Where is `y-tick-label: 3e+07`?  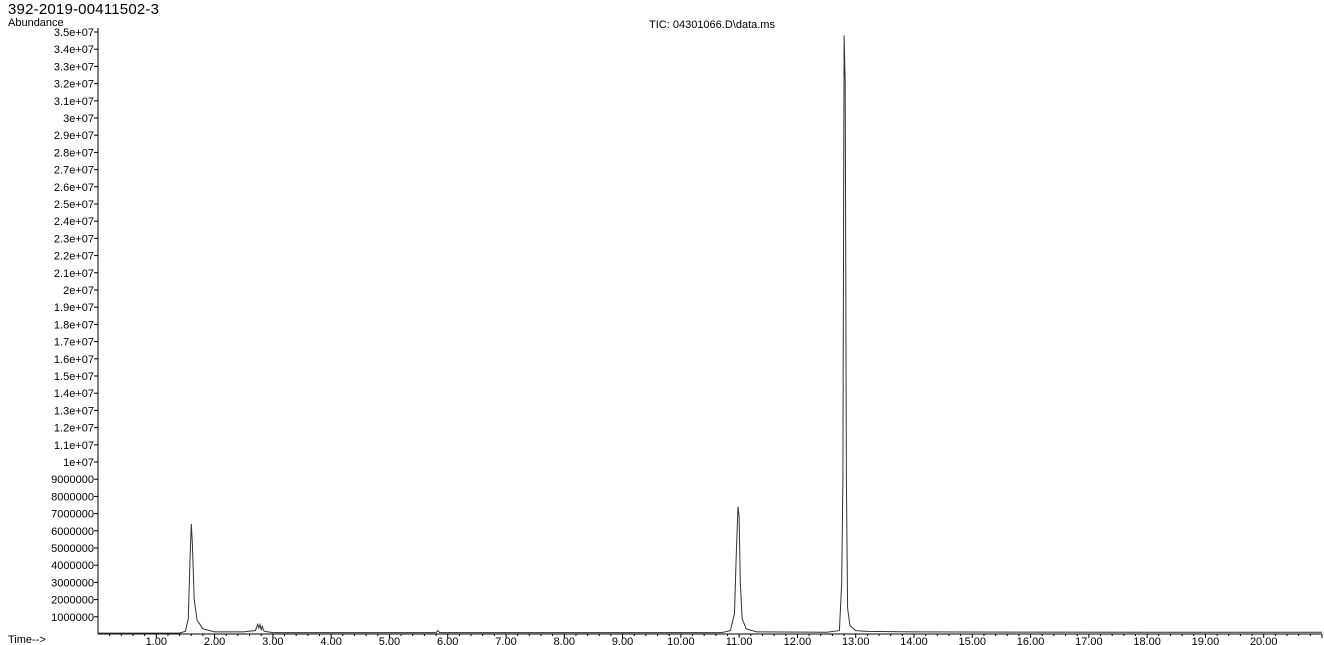 y-tick-label: 3e+07 is located at coordinates (78, 119).